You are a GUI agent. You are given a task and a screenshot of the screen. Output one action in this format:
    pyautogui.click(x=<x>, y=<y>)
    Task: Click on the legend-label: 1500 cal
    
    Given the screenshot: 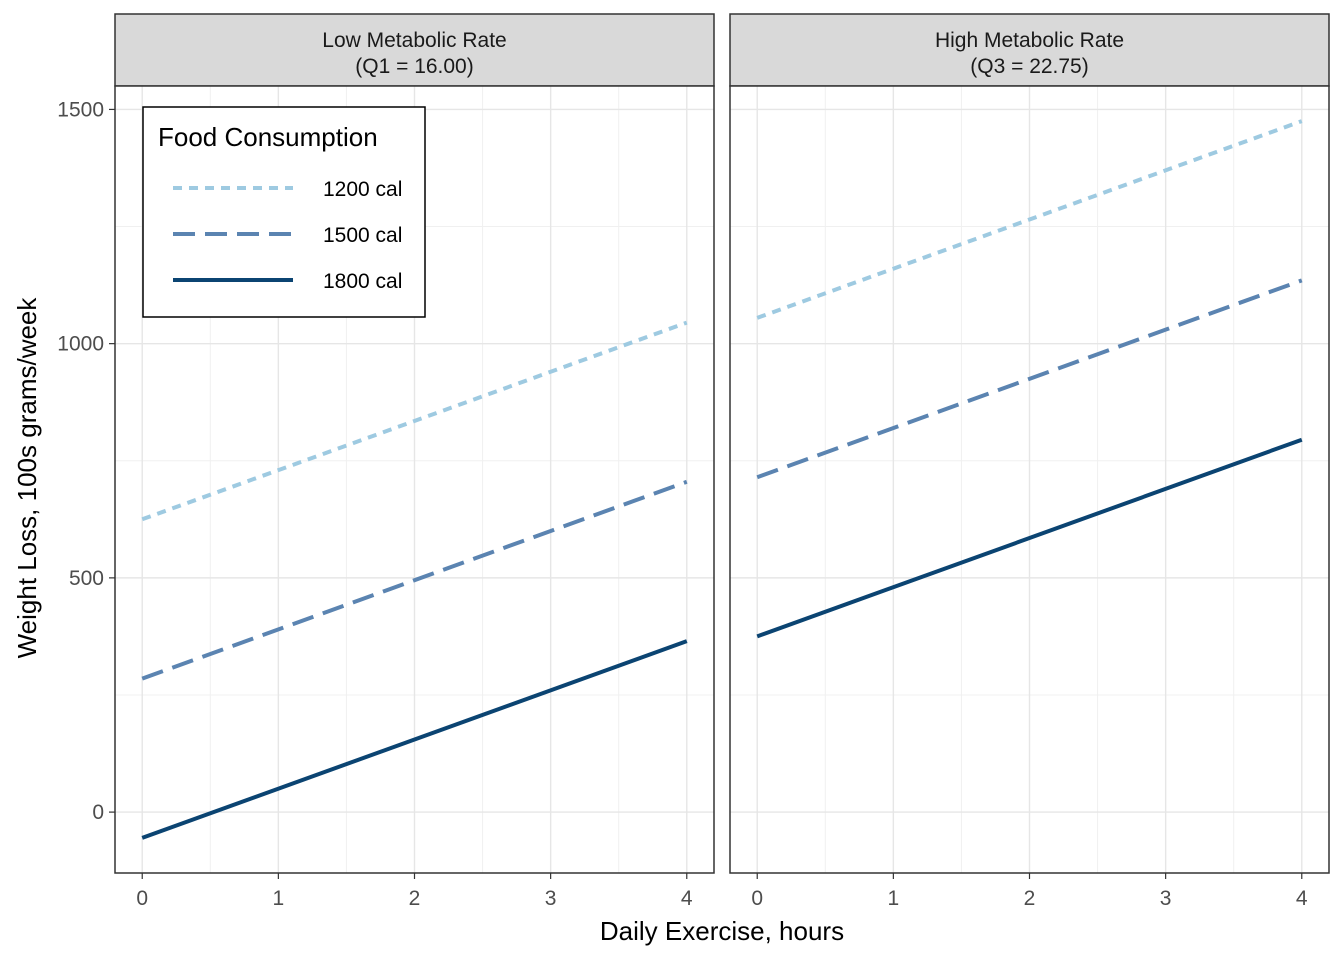 What is the action you would take?
    pyautogui.click(x=362, y=235)
    